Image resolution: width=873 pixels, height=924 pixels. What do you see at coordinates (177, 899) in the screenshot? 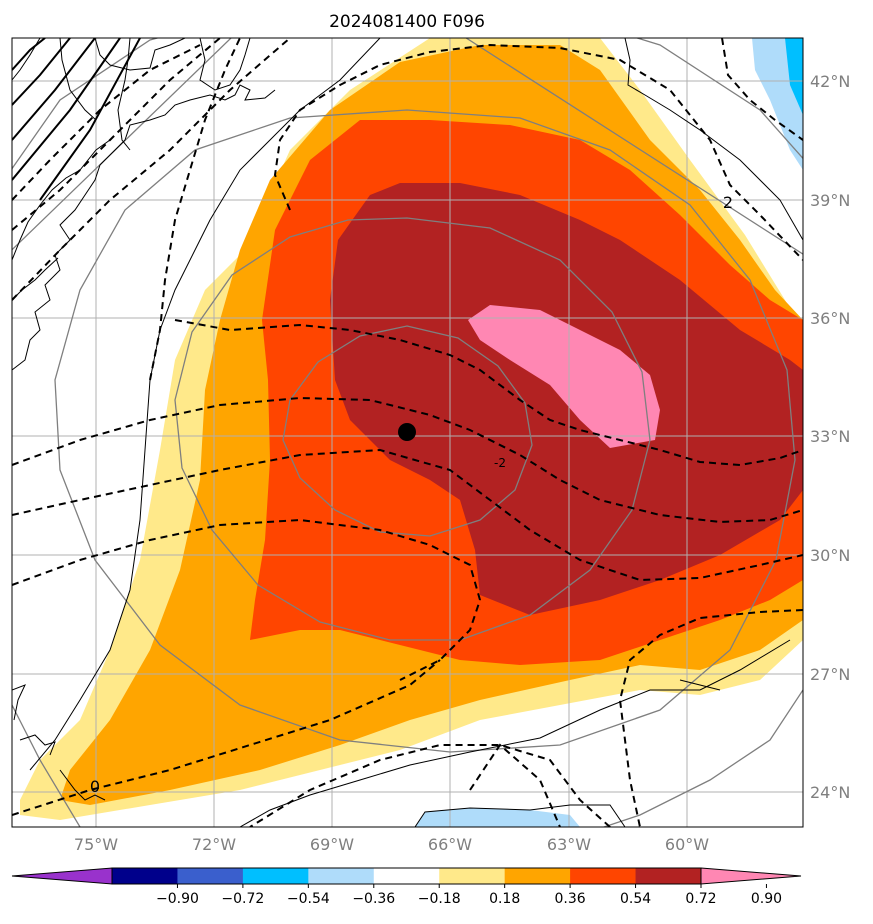
I see `colorbar-tick-label: −0.90` at bounding box center [177, 899].